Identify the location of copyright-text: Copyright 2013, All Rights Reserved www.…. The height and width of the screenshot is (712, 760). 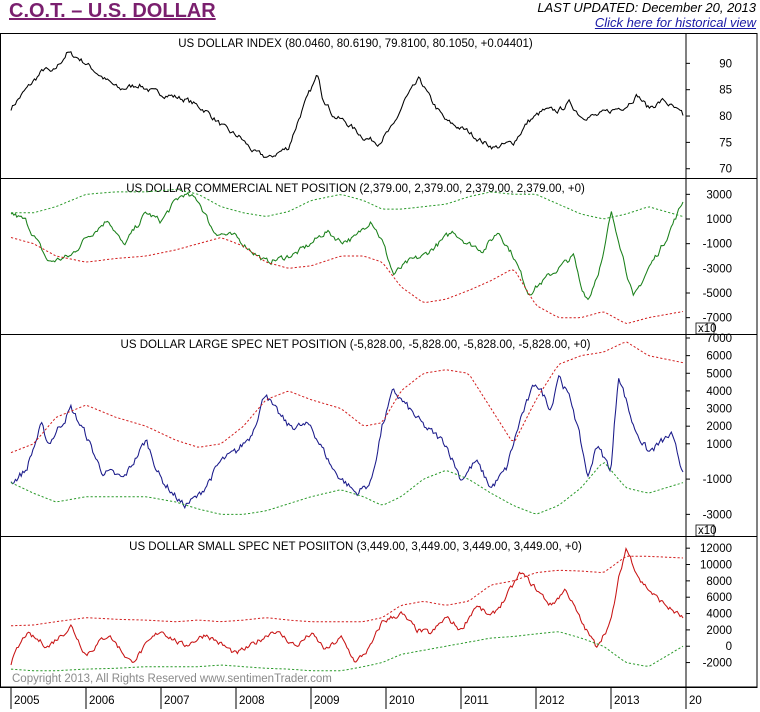
(172, 679).